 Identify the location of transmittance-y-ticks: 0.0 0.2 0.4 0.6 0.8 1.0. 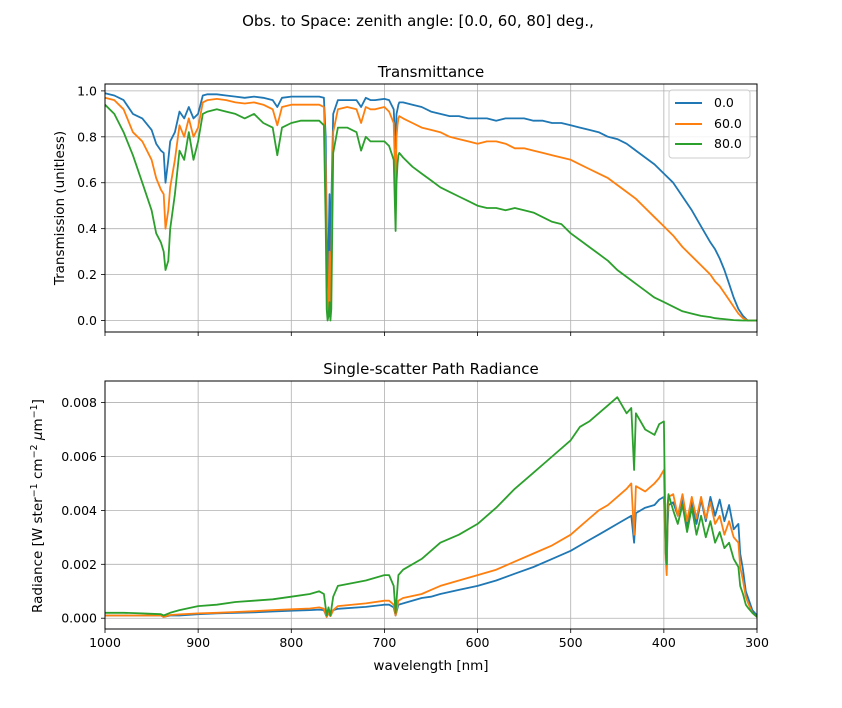
(91, 205).